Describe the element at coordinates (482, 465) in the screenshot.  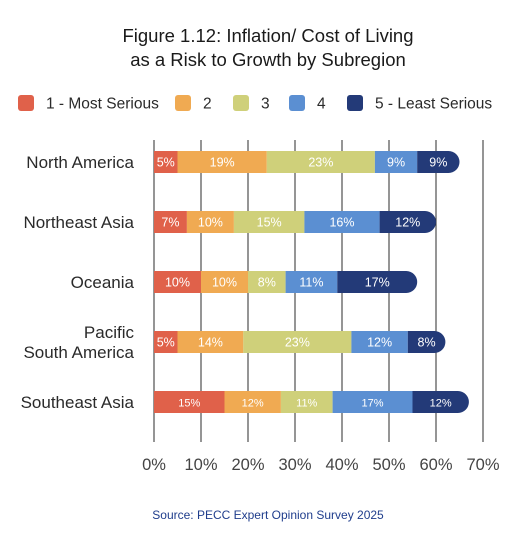
I see `x-tick-label: 70%` at that location.